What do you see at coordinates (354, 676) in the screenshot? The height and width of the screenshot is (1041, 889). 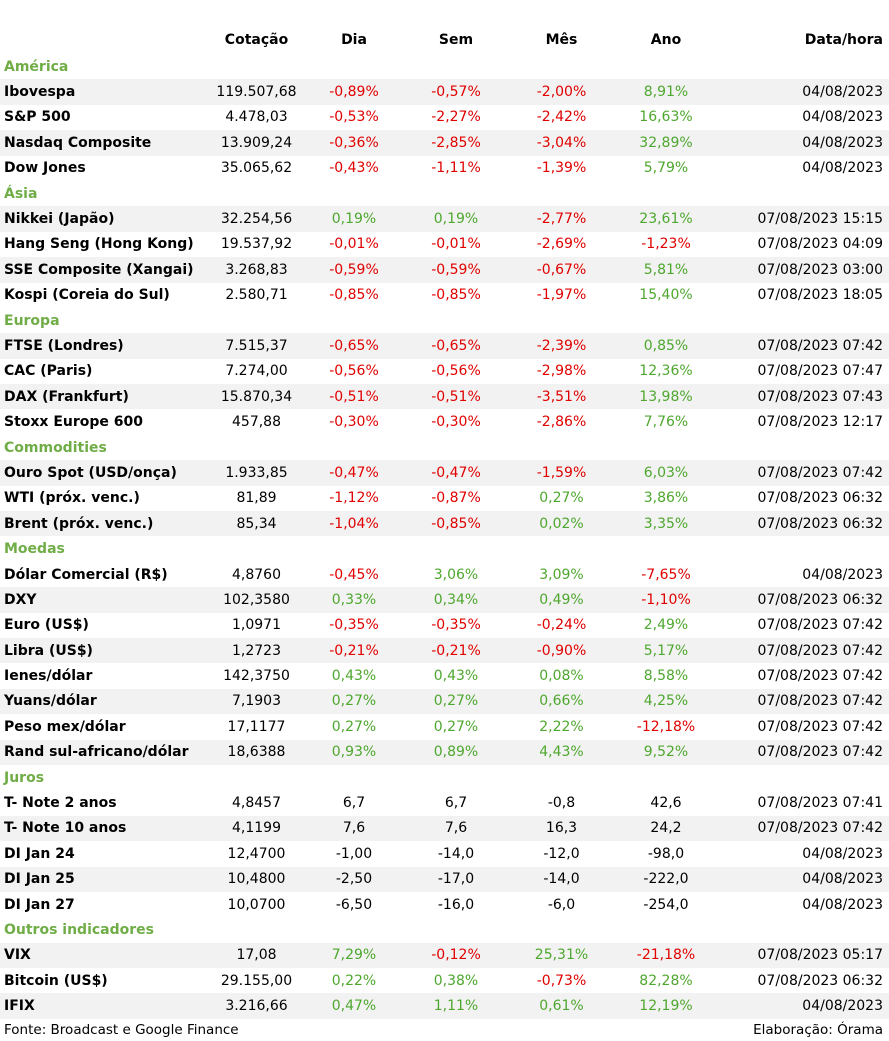 I see `row-dia: 0,43%` at bounding box center [354, 676].